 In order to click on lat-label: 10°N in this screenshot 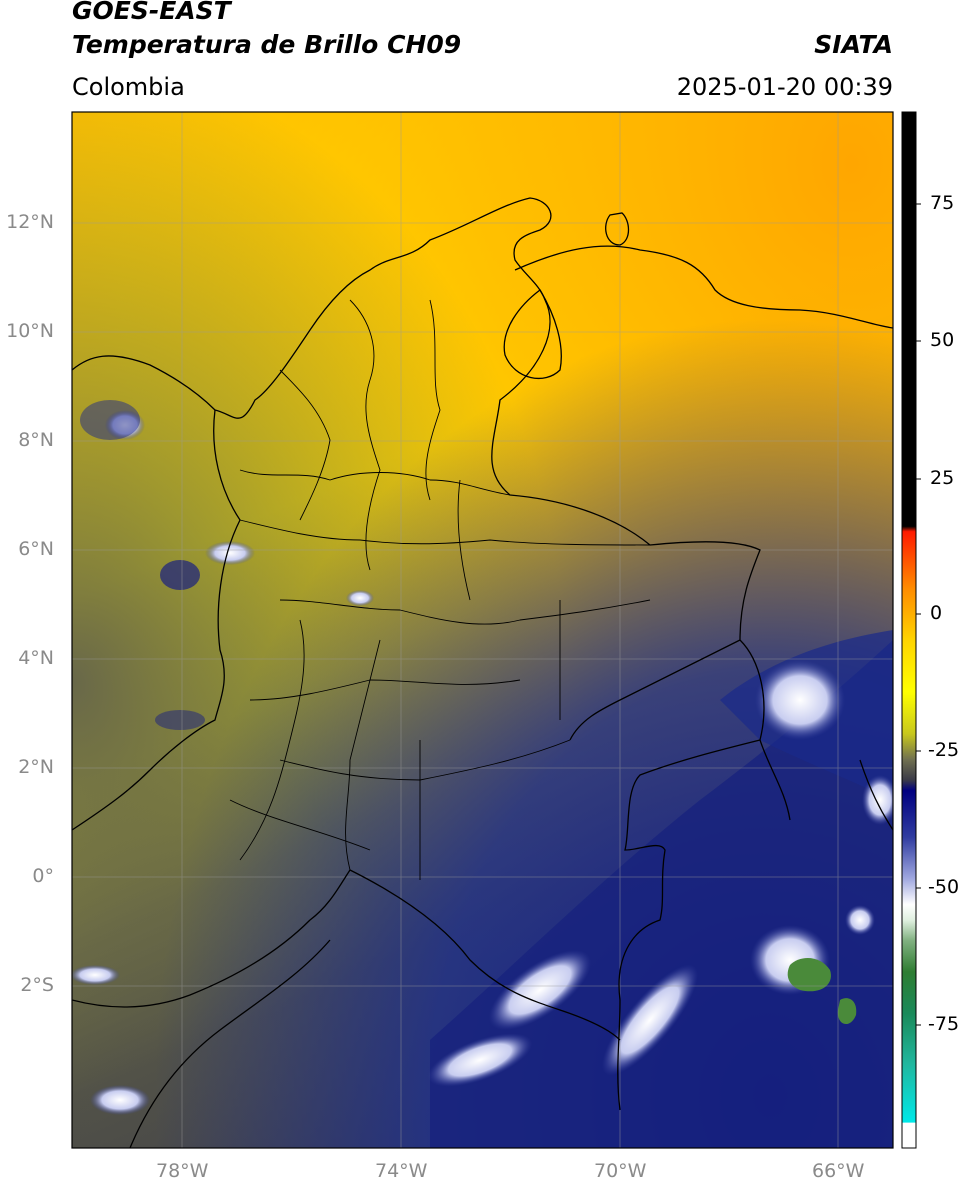, I will do `click(30, 331)`.